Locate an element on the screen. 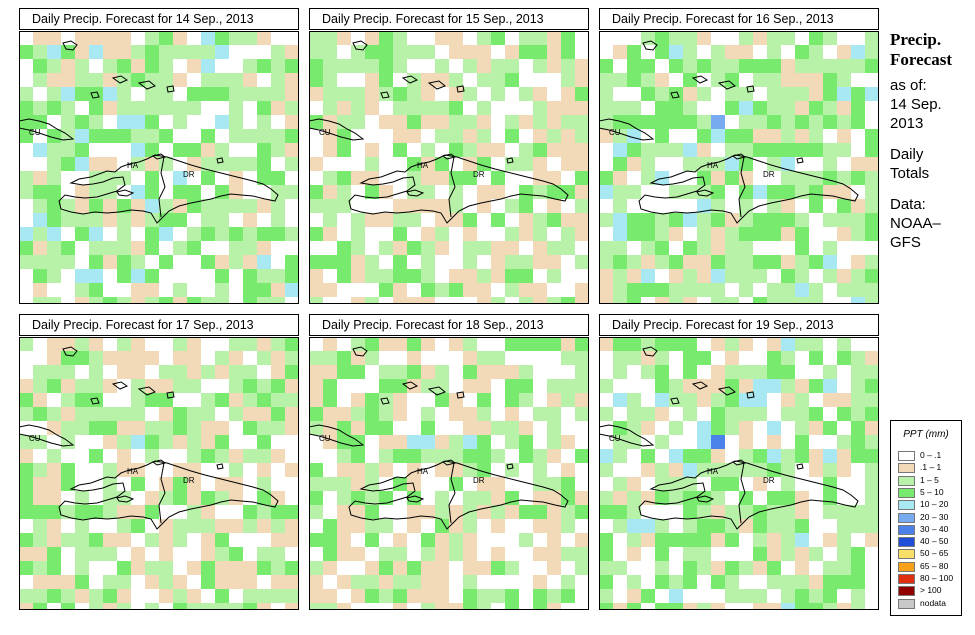  island-tortuga is located at coordinates (159, 156).